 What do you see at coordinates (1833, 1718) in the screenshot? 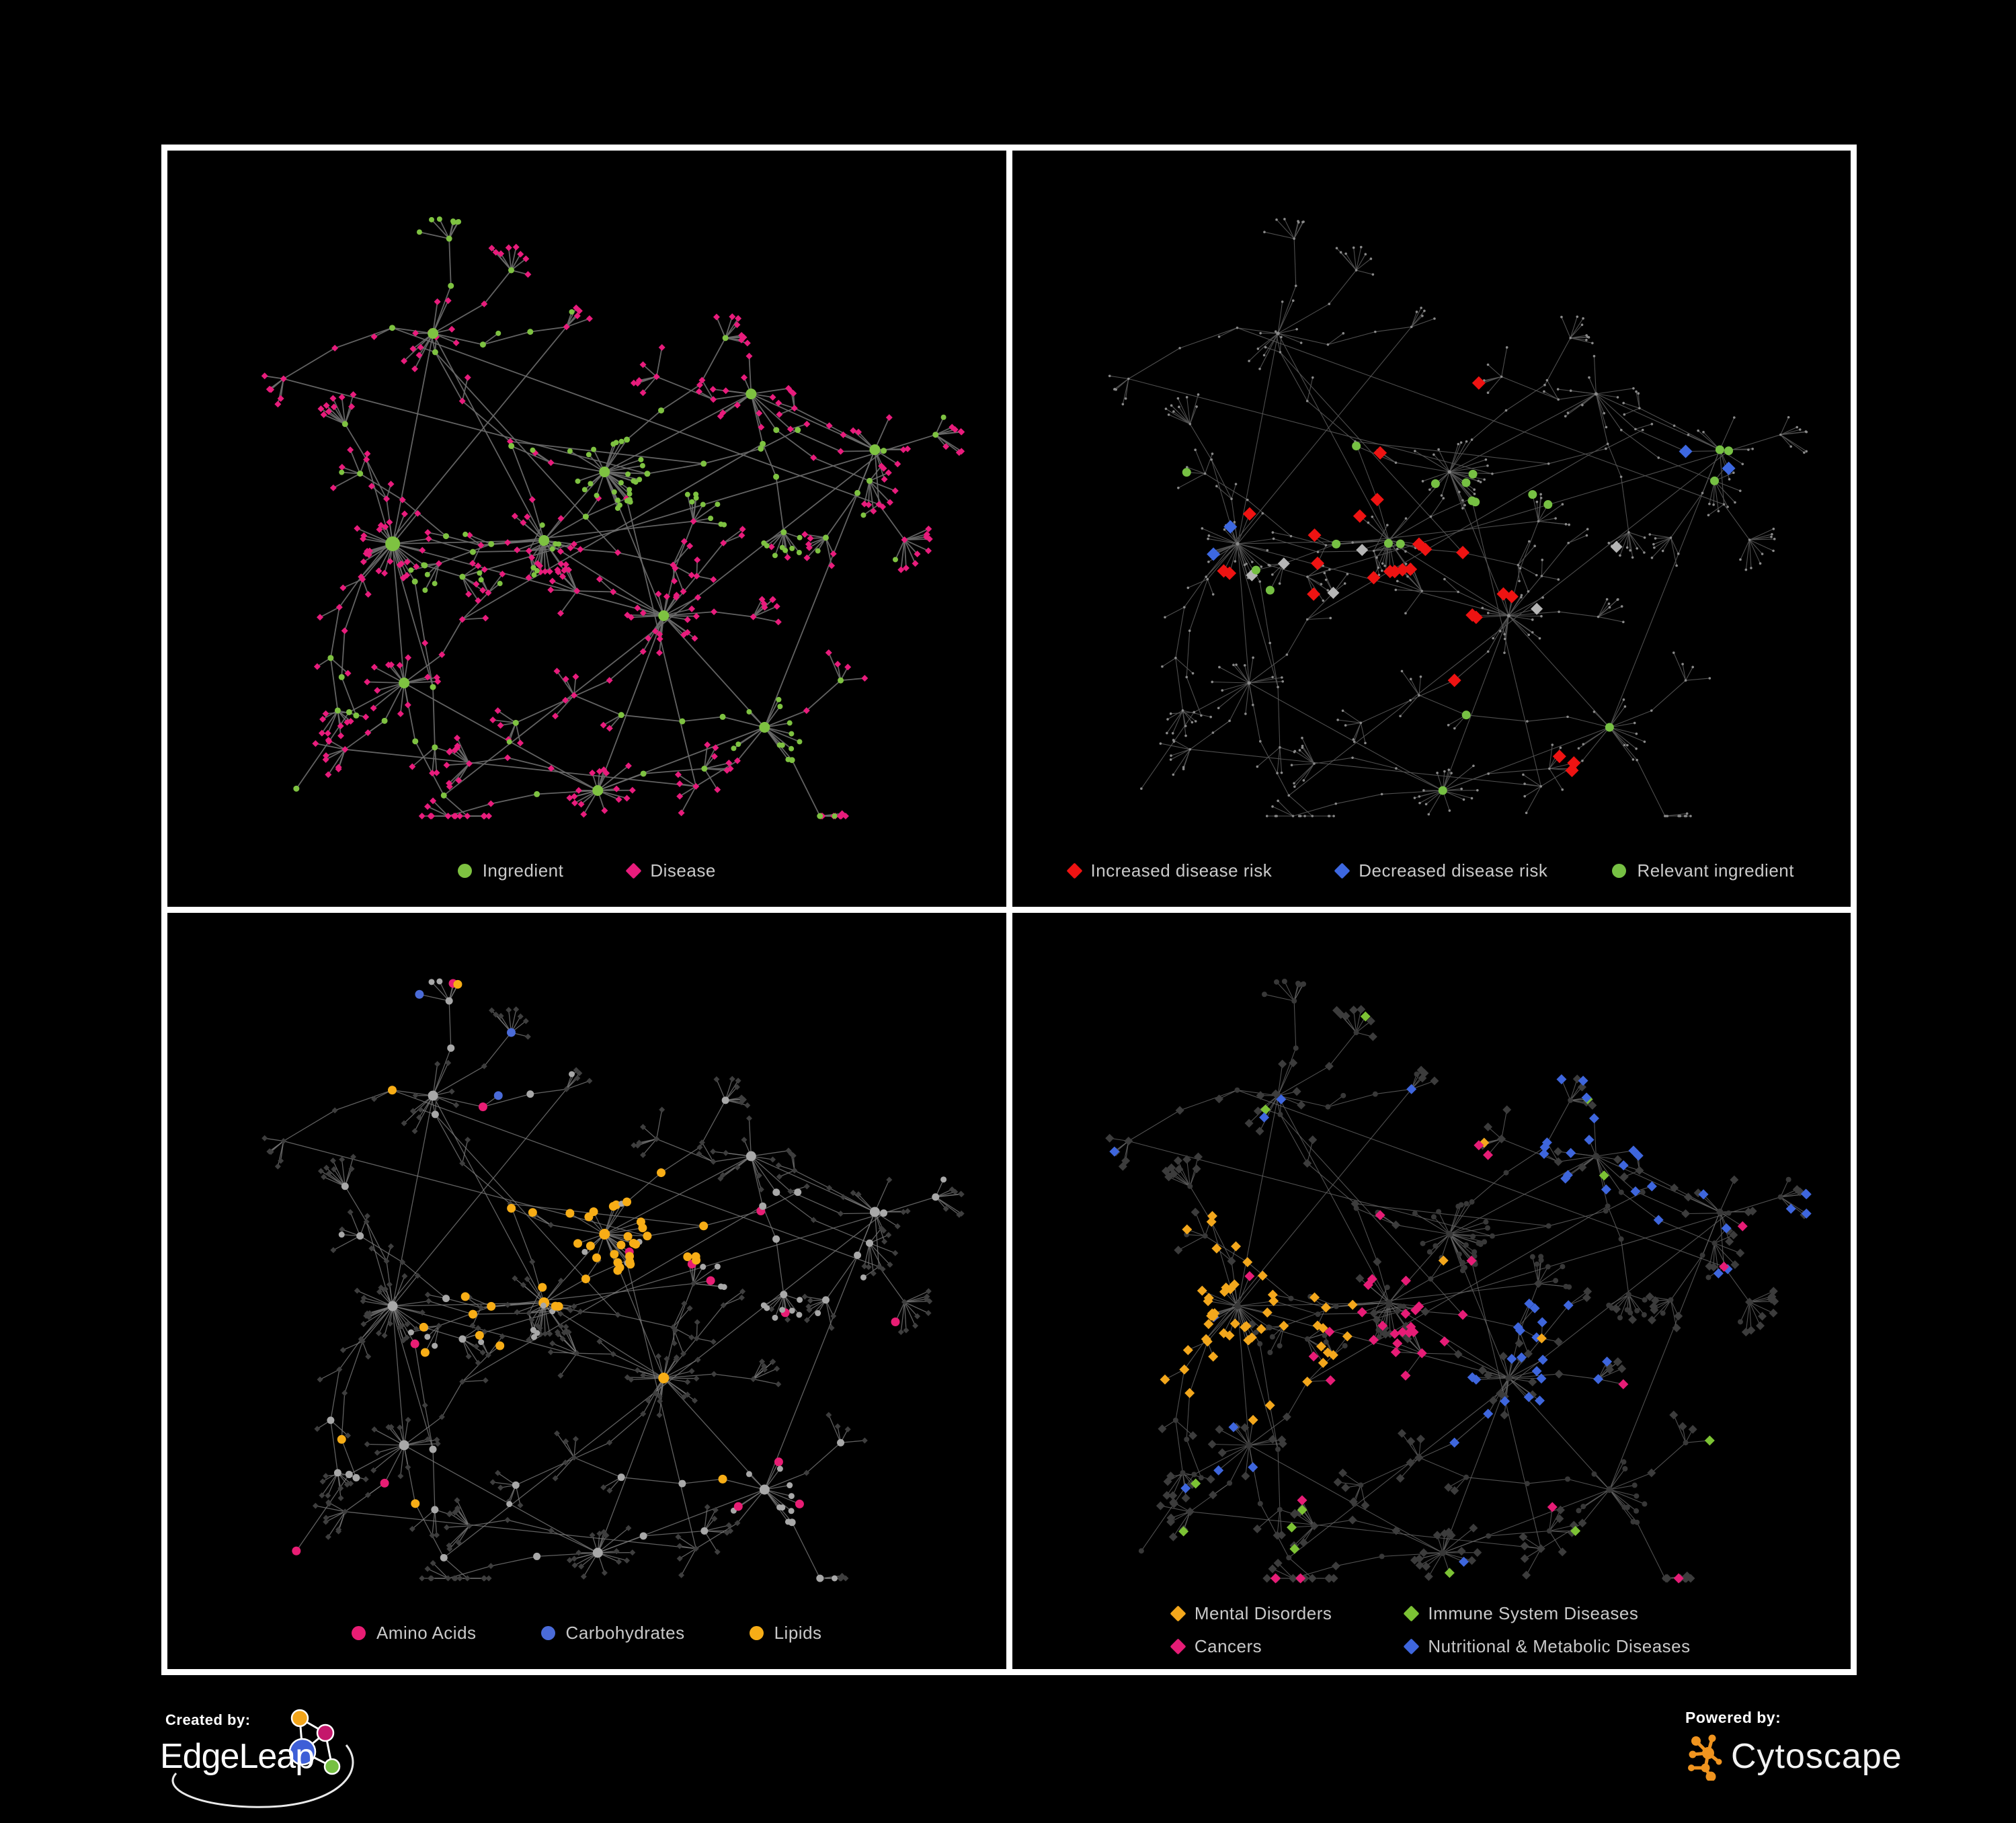
I see `powered-by-label: Powered by:` at bounding box center [1833, 1718].